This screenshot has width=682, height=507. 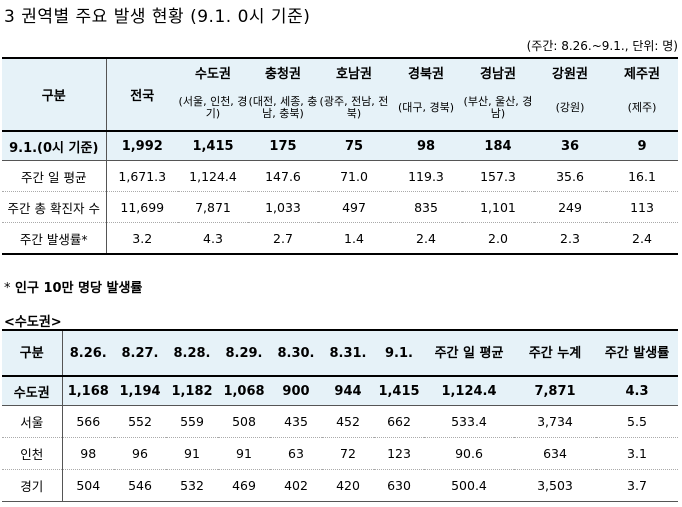 What do you see at coordinates (642, 71) in the screenshot?
I see `header-region: 제주권` at bounding box center [642, 71].